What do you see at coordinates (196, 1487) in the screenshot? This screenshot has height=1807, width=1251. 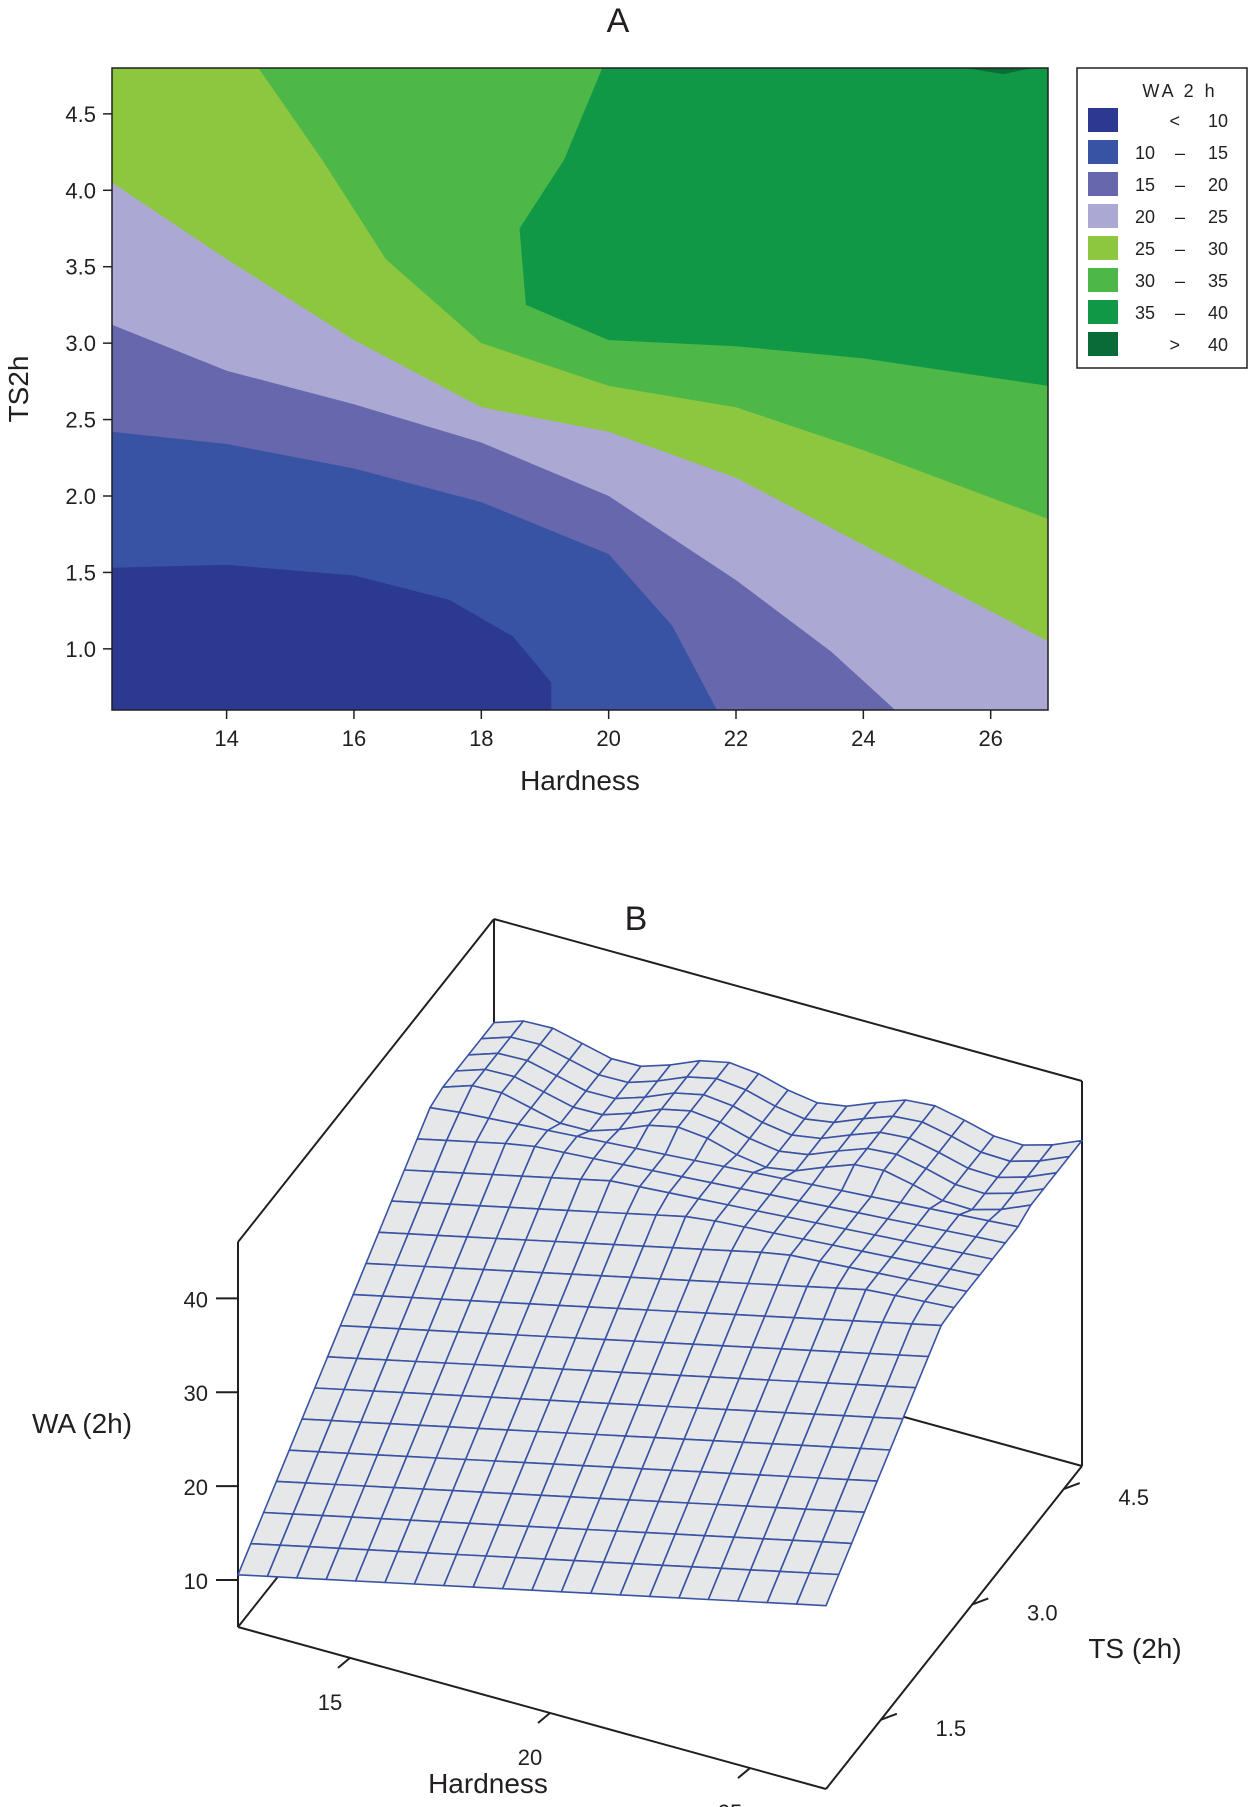 I see `z-tick-label: 20` at bounding box center [196, 1487].